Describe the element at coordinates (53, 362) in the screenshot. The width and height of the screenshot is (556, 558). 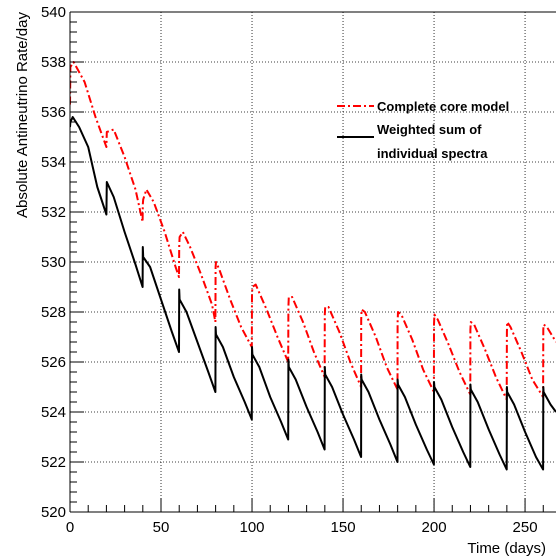
I see `y-tick-label: 526` at that location.